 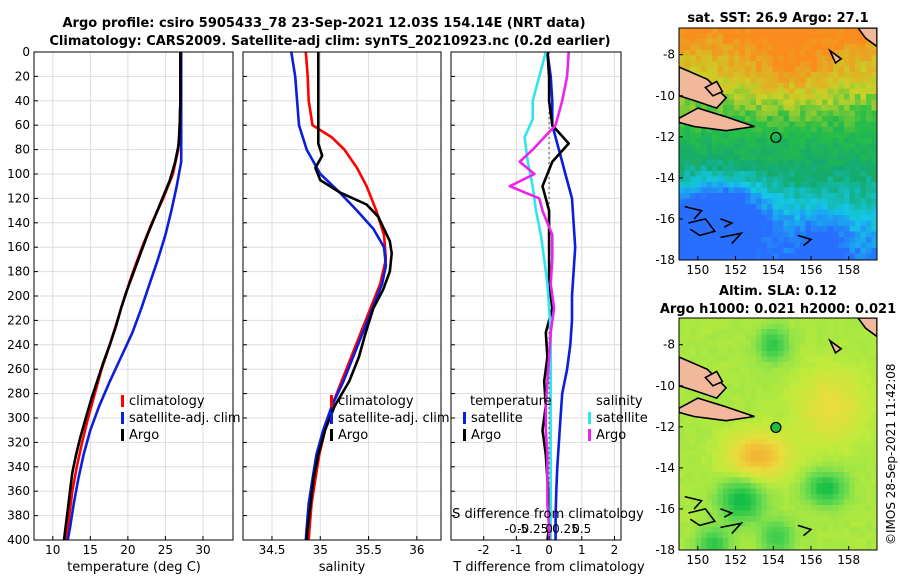 I want to click on land-polygon, so click(x=717, y=409).